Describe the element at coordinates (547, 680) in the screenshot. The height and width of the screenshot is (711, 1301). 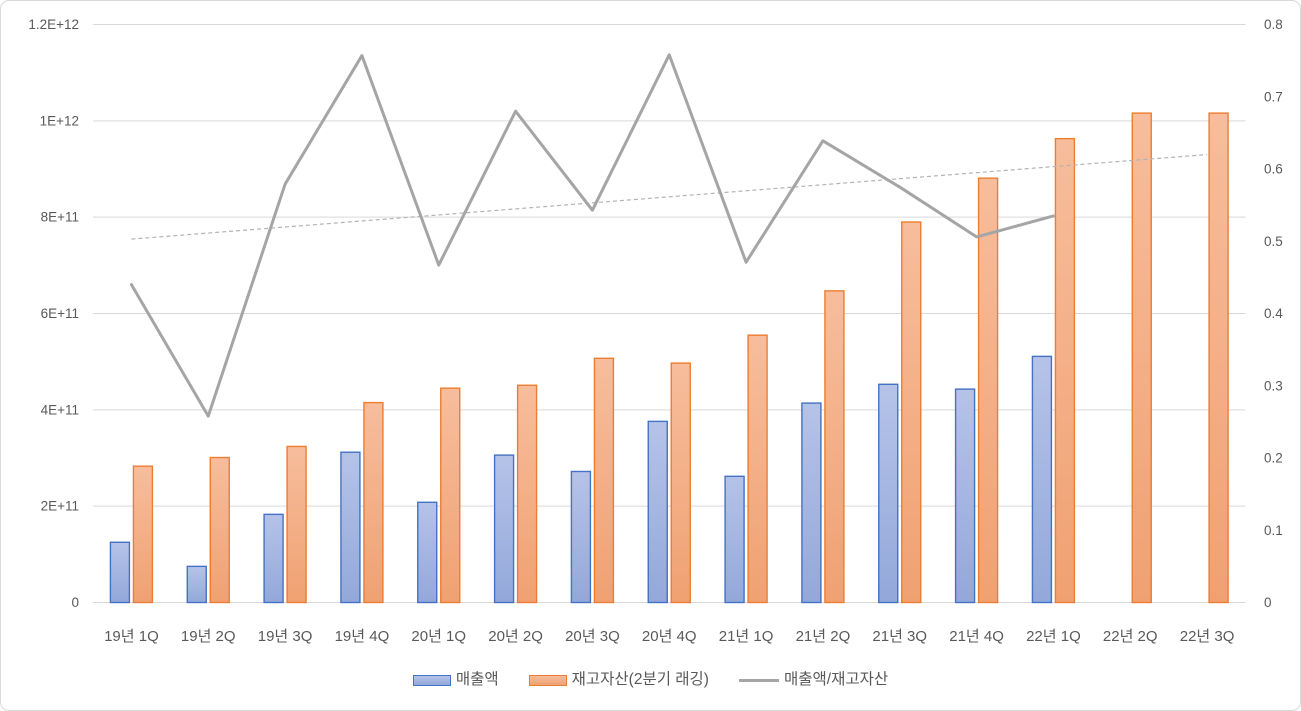
I see `inventory-bar-swatch` at that location.